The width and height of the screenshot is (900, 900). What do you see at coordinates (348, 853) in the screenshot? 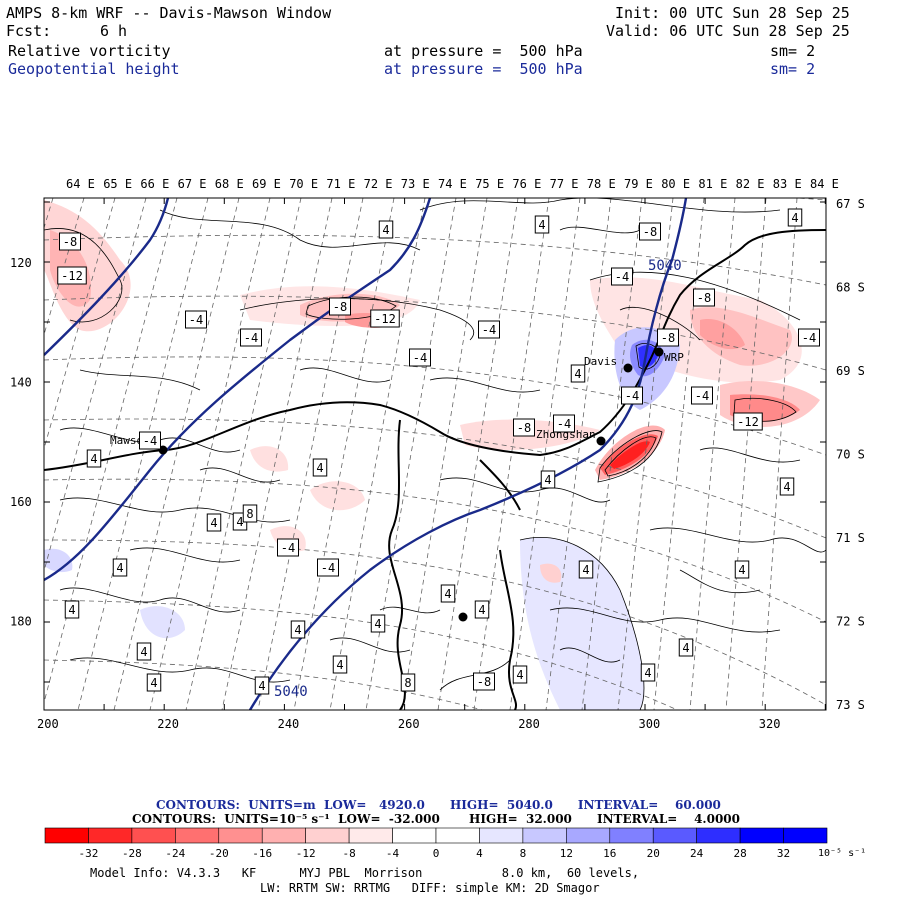
I see `colorbar-tick: -8` at bounding box center [348, 853].